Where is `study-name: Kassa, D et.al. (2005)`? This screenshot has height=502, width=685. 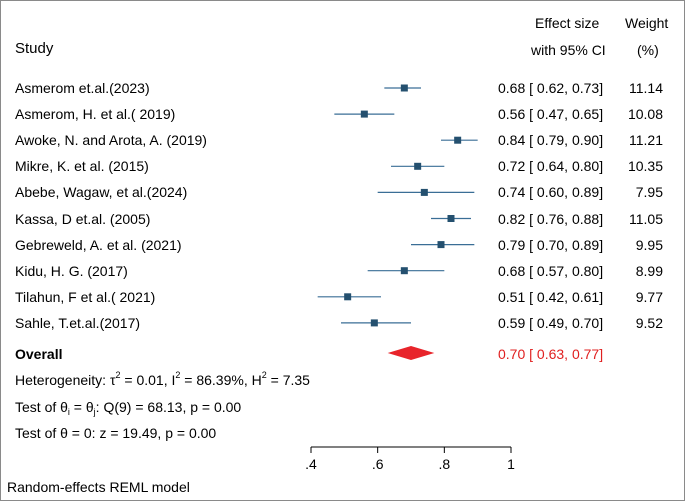 study-name: Kassa, D et.al. (2005) is located at coordinates (83, 218).